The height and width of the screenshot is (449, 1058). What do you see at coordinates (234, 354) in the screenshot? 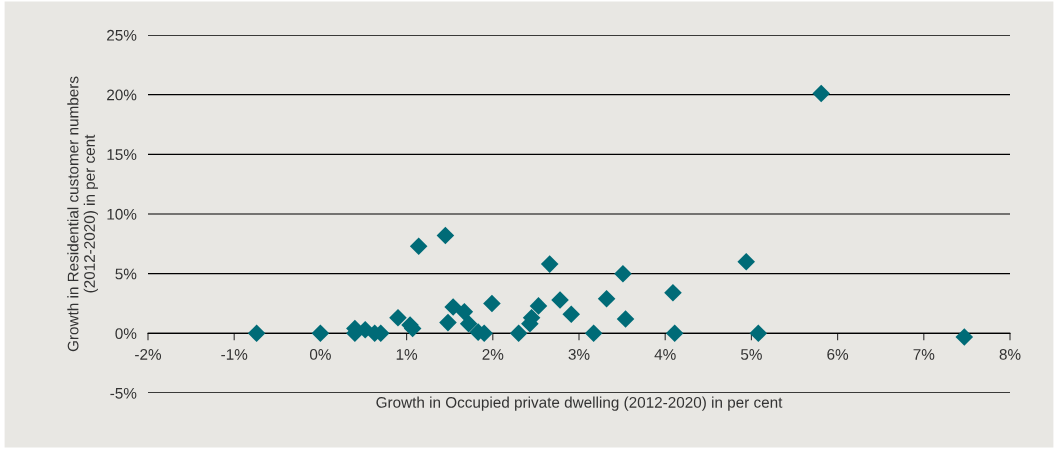
I see `x-tick-label: -1%` at bounding box center [234, 354].